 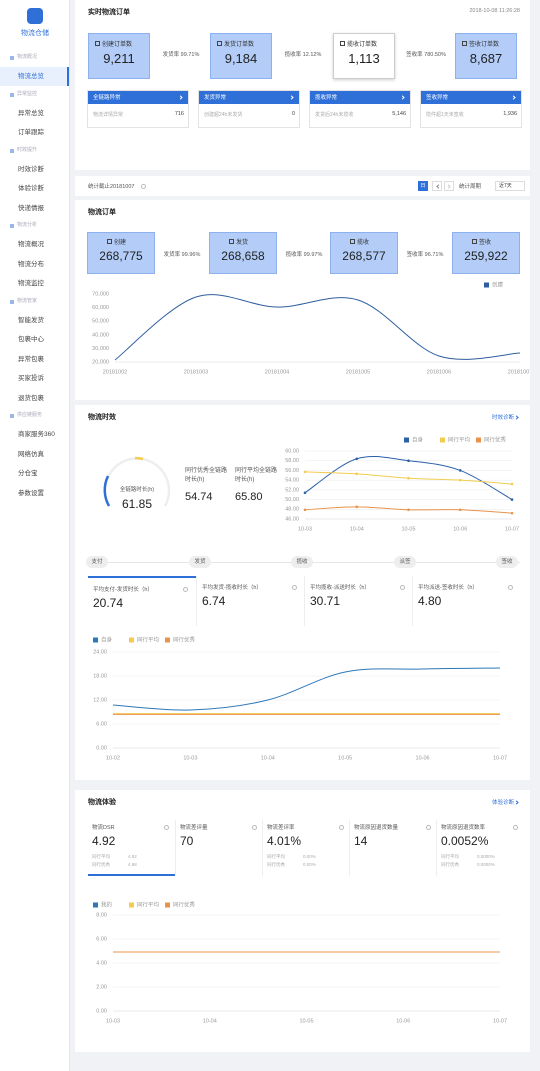 What do you see at coordinates (138, 109) in the screenshot?
I see `exception-card: 全链路异常 物流详情异常 716` at bounding box center [138, 109].